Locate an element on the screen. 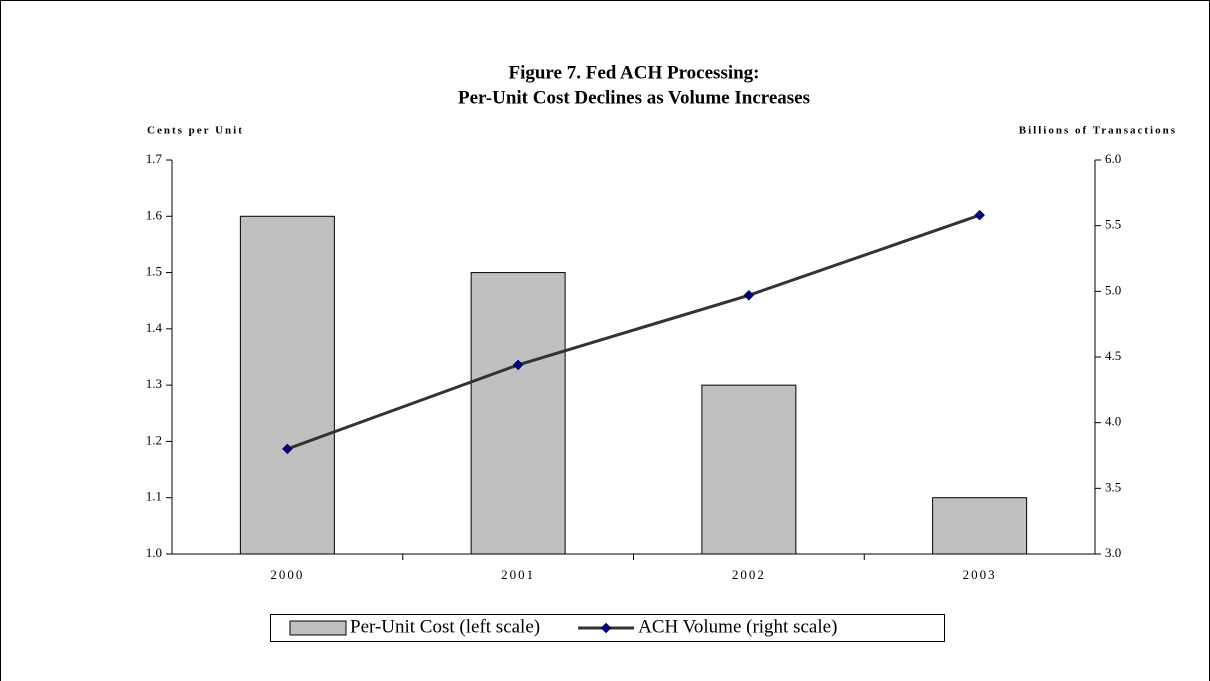 The width and height of the screenshot is (1210, 681). y-tick-label: 1.0 is located at coordinates (154, 552).